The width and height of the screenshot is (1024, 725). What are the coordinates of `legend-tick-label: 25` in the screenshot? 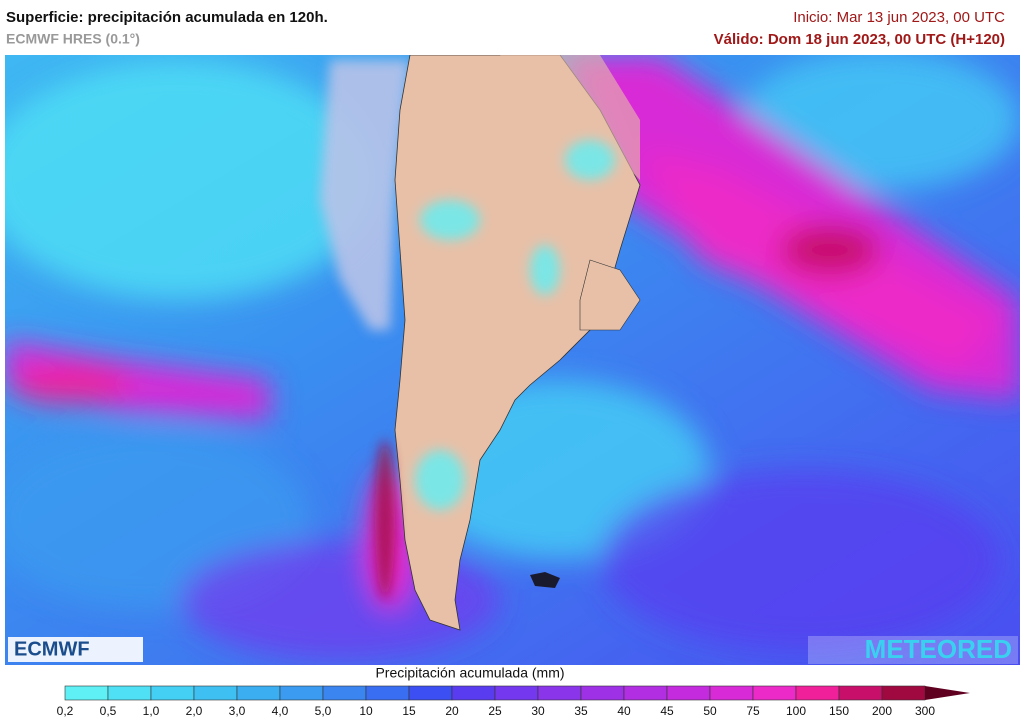 It's located at (495, 711).